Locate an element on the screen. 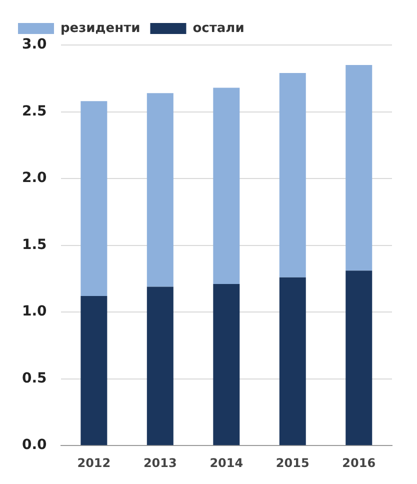  x-tick-label: 2012 is located at coordinates (94, 463).